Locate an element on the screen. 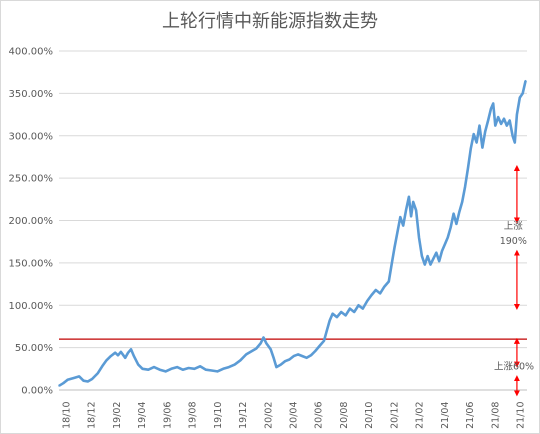  annotation-label: 190% is located at coordinates (513, 241).